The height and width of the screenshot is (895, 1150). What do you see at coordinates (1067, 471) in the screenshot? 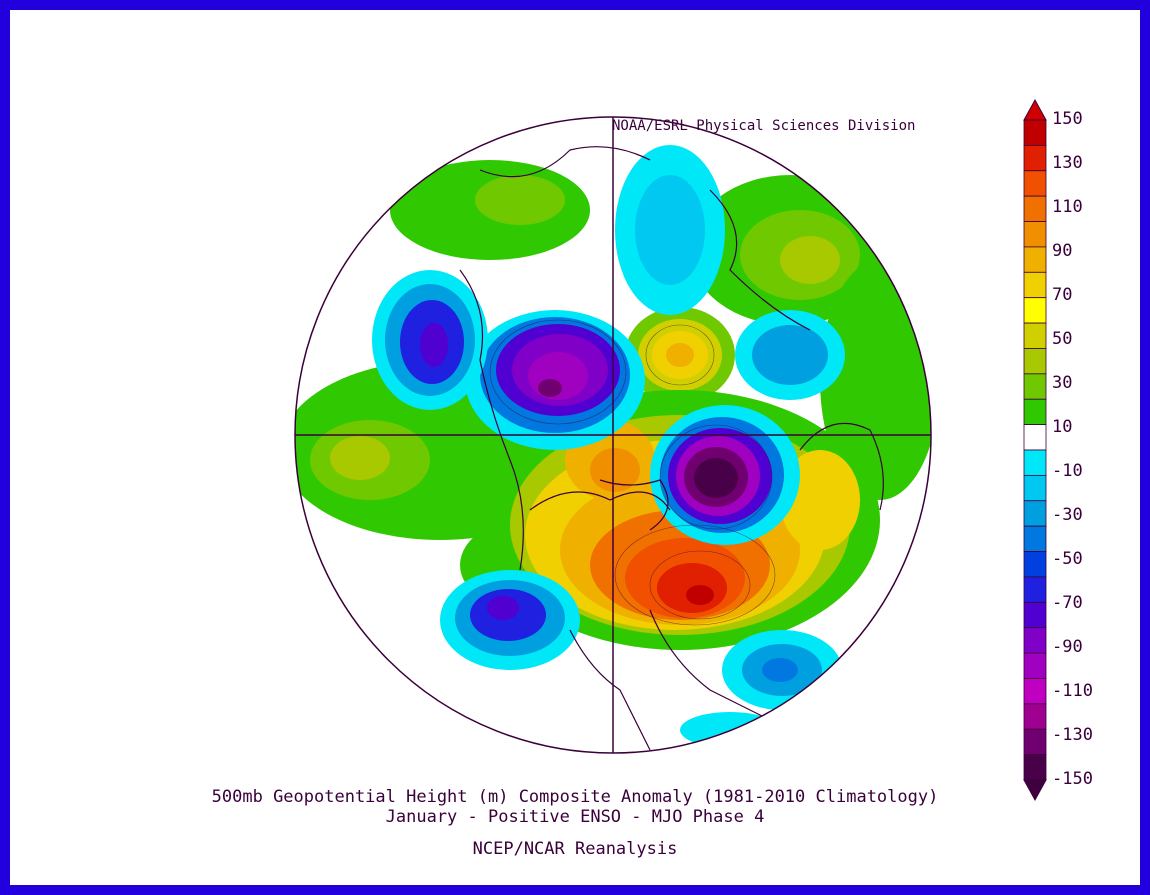
I see `colorbar-label: -10` at bounding box center [1067, 471].